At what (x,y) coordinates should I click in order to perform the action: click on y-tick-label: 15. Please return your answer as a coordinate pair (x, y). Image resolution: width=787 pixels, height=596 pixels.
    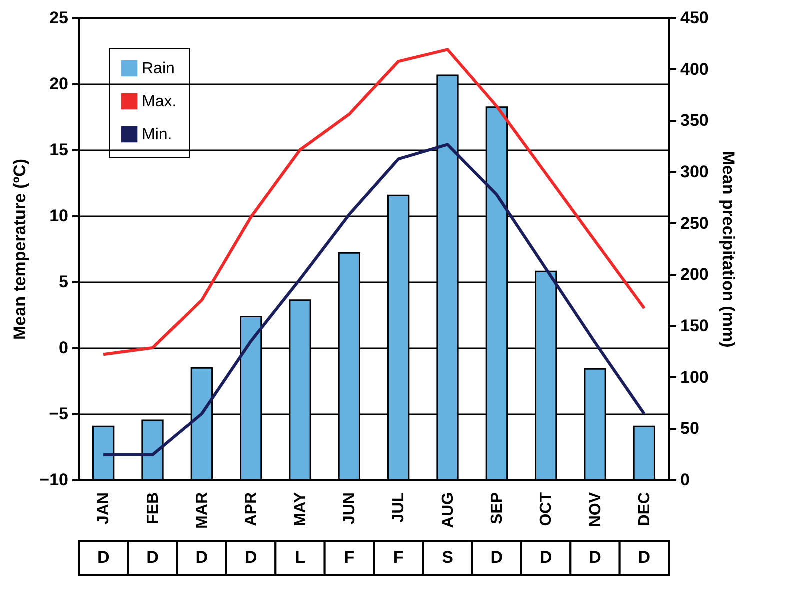
    Looking at the image, I should click on (59, 150).